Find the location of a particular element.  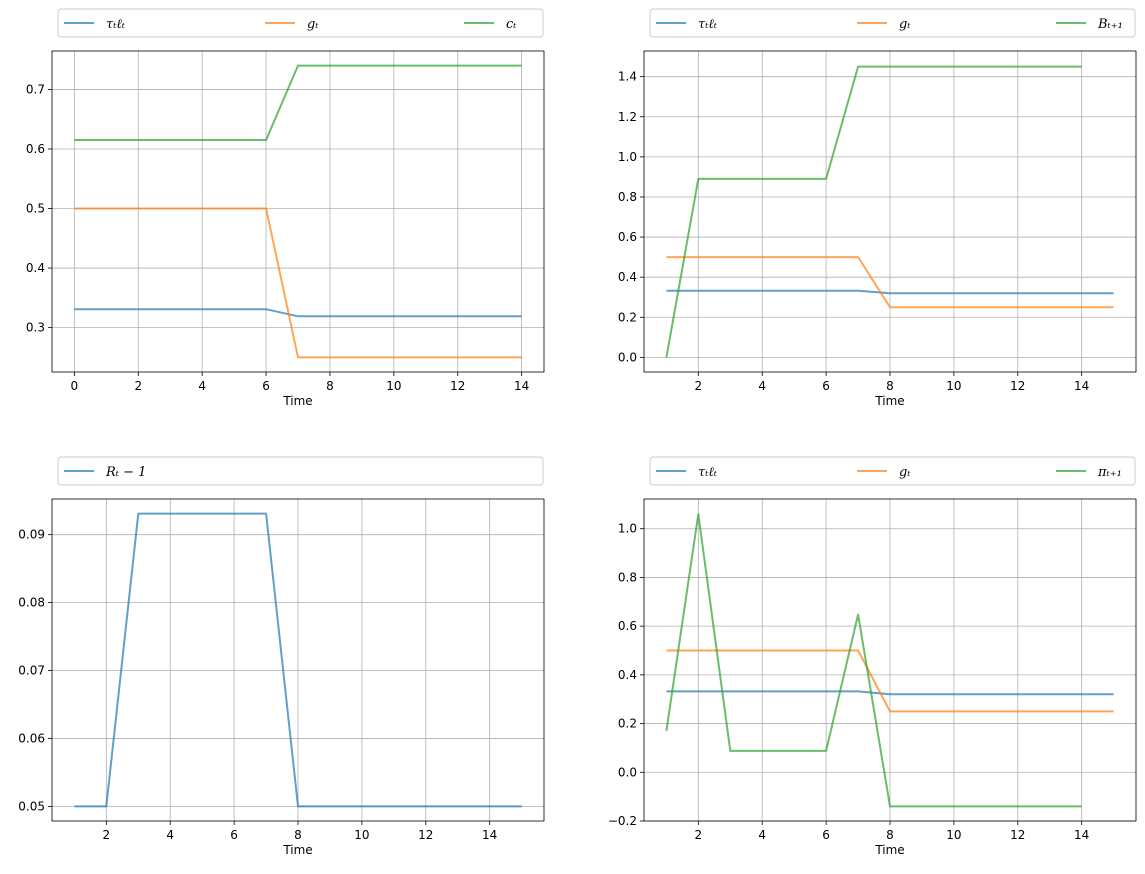

x-tick-label: 0 is located at coordinates (75, 386).